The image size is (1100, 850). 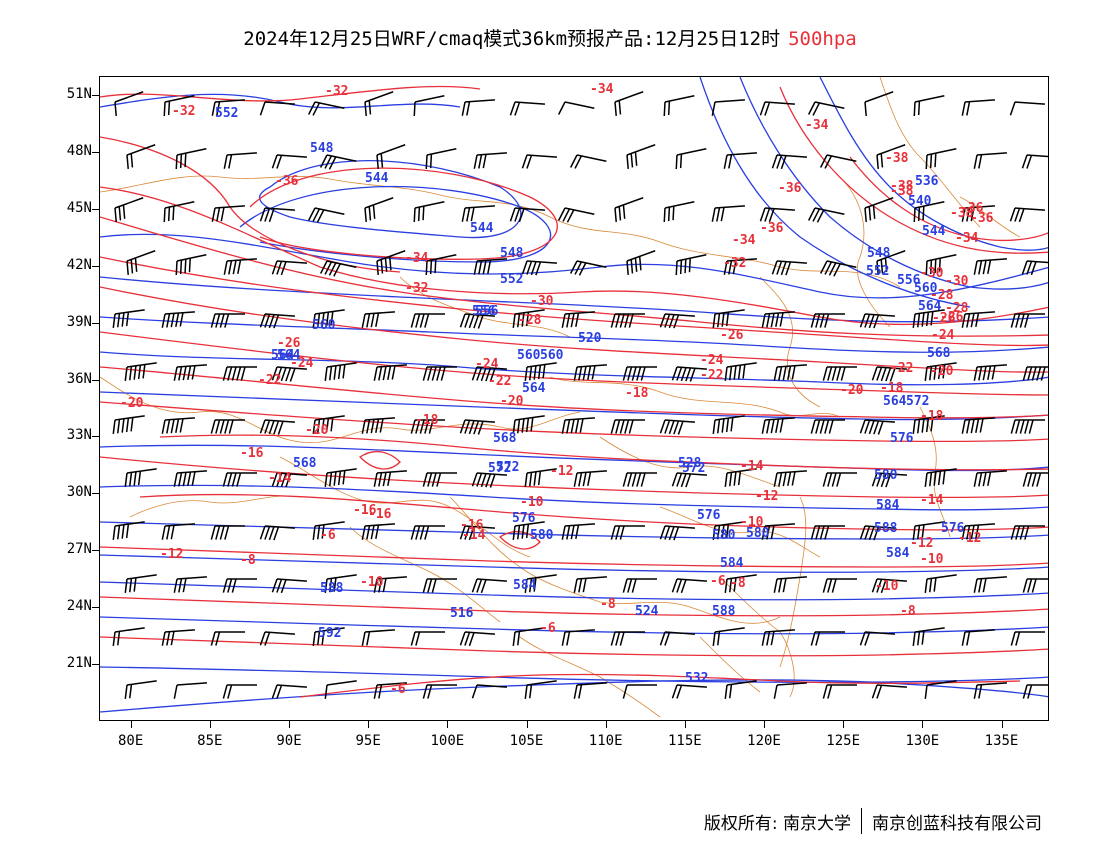 I want to click on temperature-label: -6, so click(x=398, y=689).